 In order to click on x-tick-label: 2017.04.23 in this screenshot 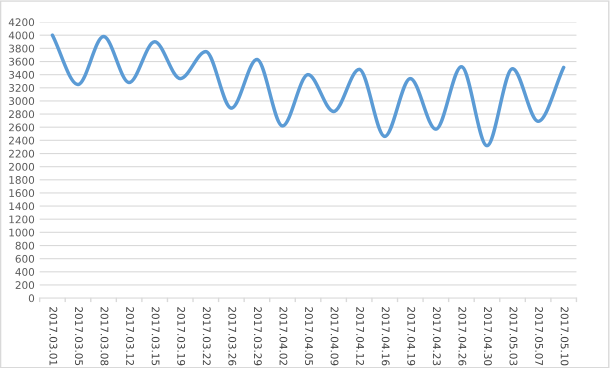, I will do `click(436, 336)`.